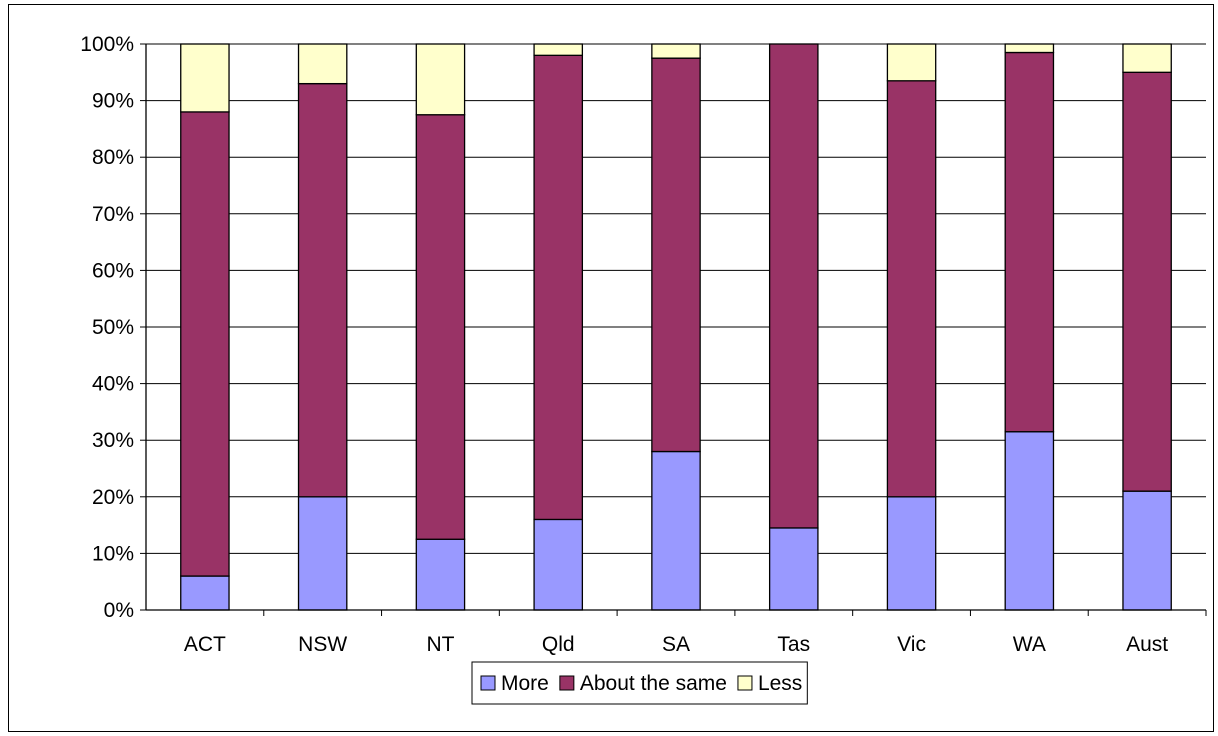  Describe the element at coordinates (793, 644) in the screenshot. I see `x-tick-label: Tas` at that location.